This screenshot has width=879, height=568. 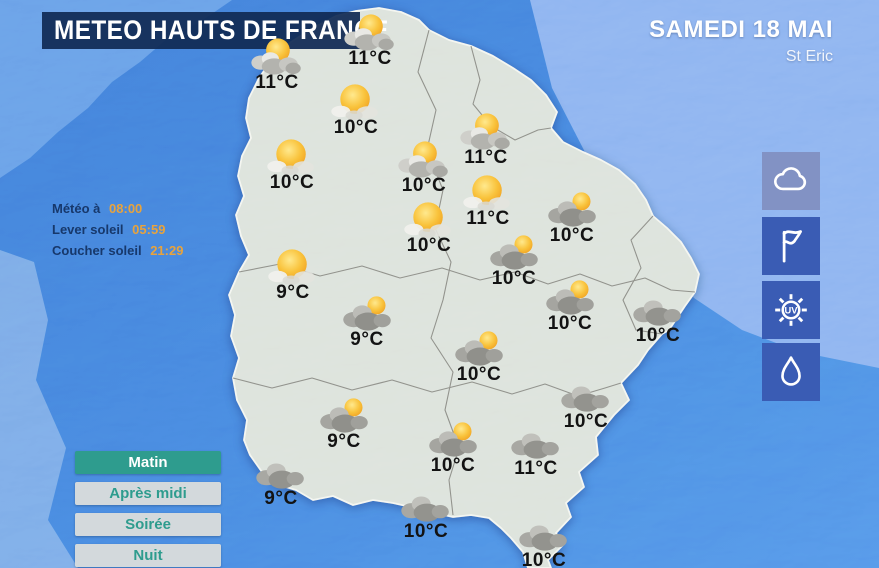 I want to click on time-button-label: Soirée, so click(x=148, y=524).